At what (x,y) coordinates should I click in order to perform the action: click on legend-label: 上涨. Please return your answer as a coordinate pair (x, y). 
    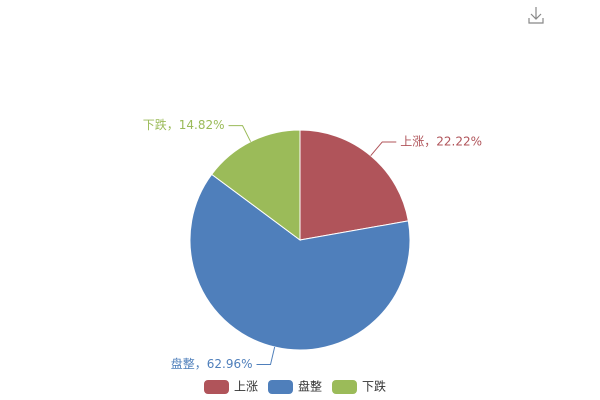
    Looking at the image, I should click on (246, 386).